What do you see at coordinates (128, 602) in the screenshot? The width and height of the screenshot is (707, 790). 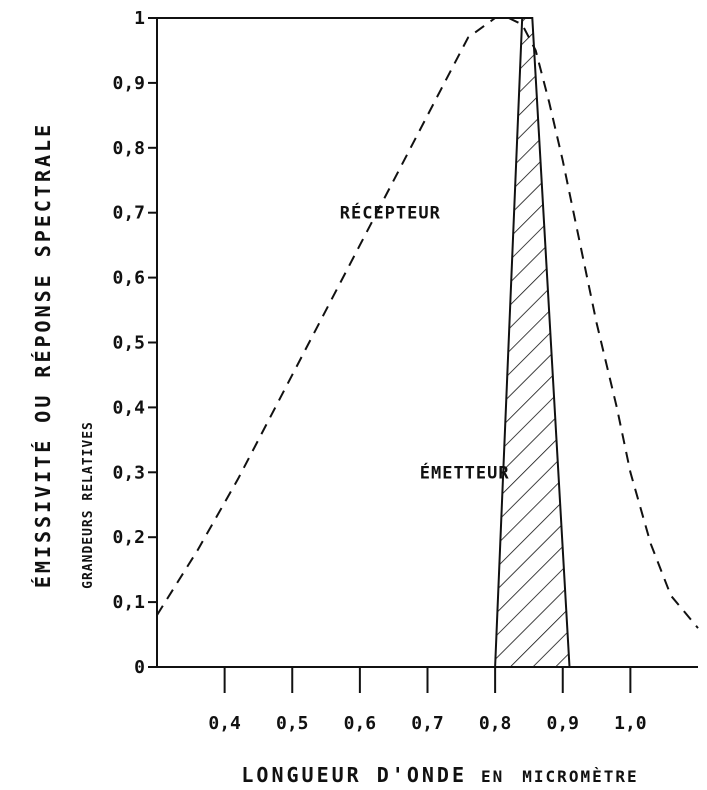 I see `y-tick-label: 0,1` at bounding box center [128, 602].